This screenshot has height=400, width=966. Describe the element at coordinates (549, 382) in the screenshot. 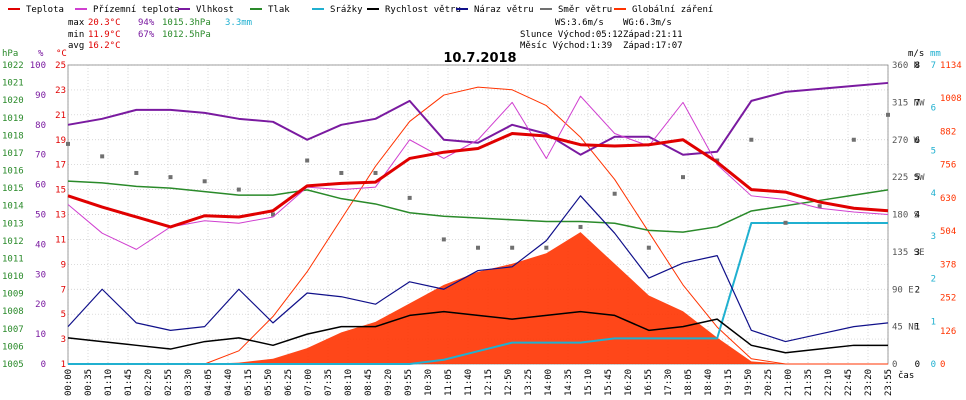

I see `x-tick-label: 14:00` at that location.